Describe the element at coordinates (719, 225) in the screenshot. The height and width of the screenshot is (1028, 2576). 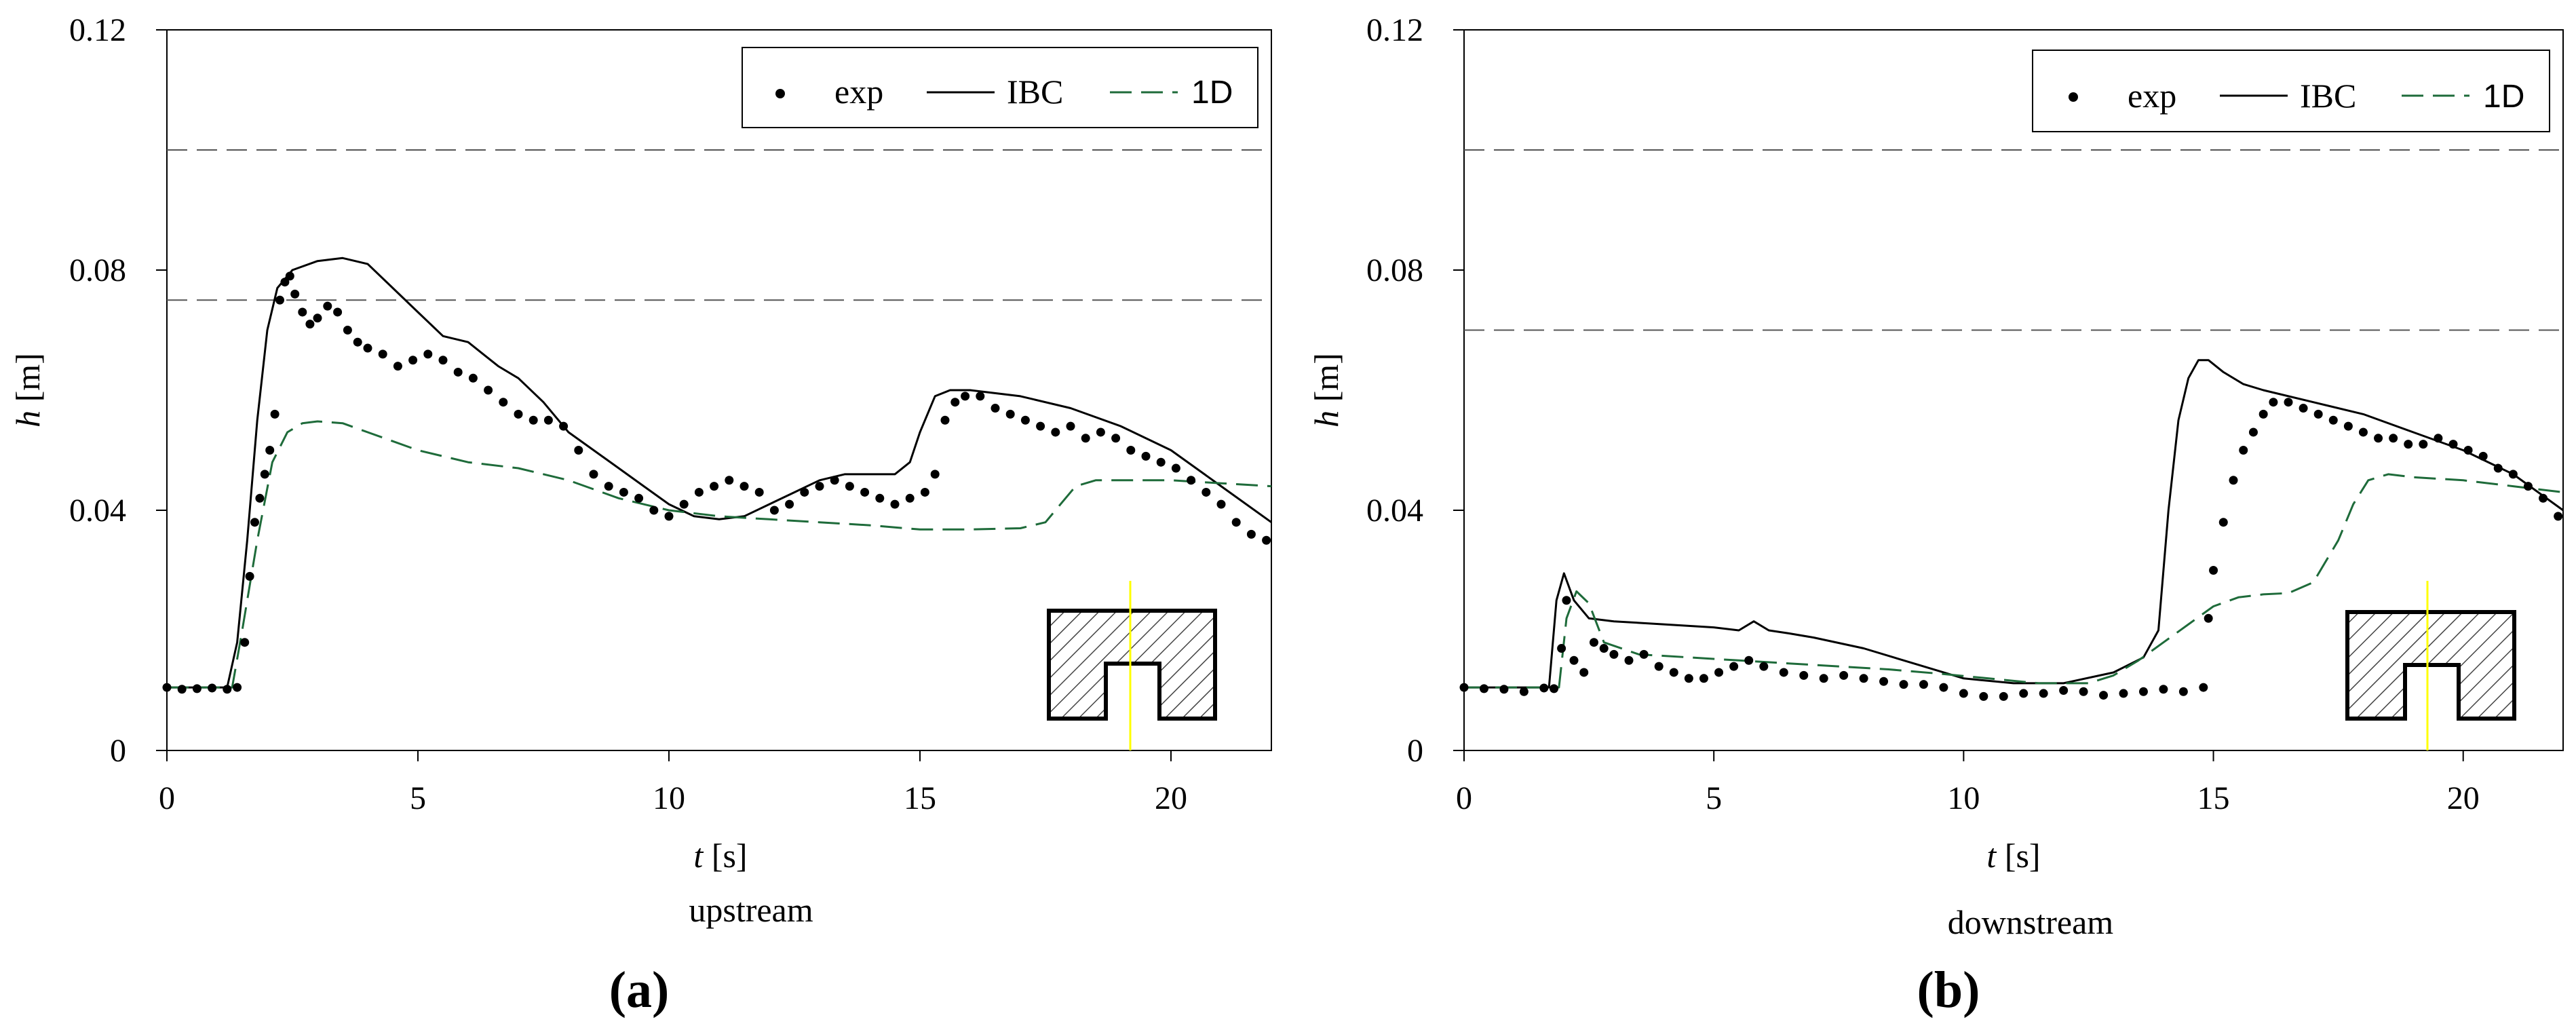
I see `reference-lines` at that location.